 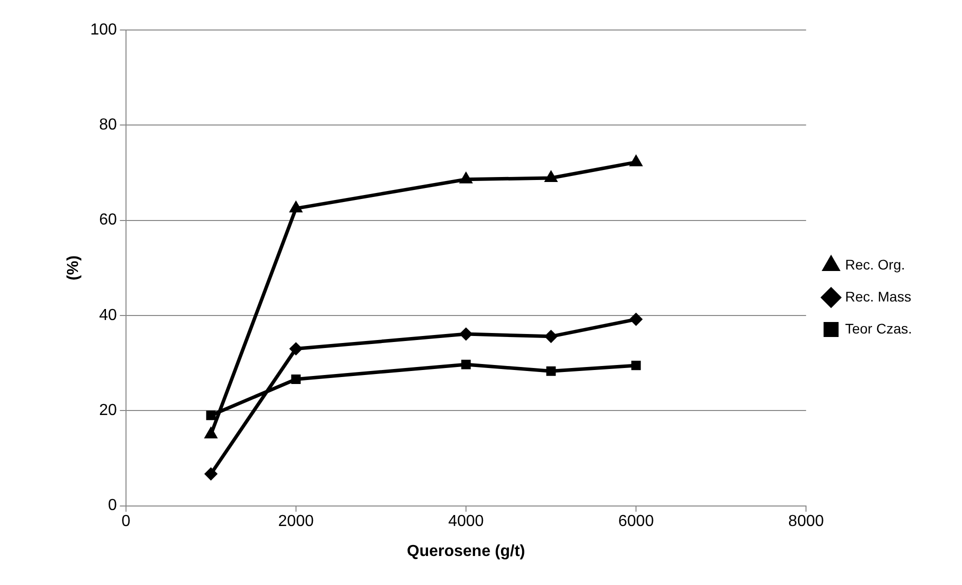 What do you see at coordinates (108, 220) in the screenshot?
I see `y-tick-label: 60` at bounding box center [108, 220].